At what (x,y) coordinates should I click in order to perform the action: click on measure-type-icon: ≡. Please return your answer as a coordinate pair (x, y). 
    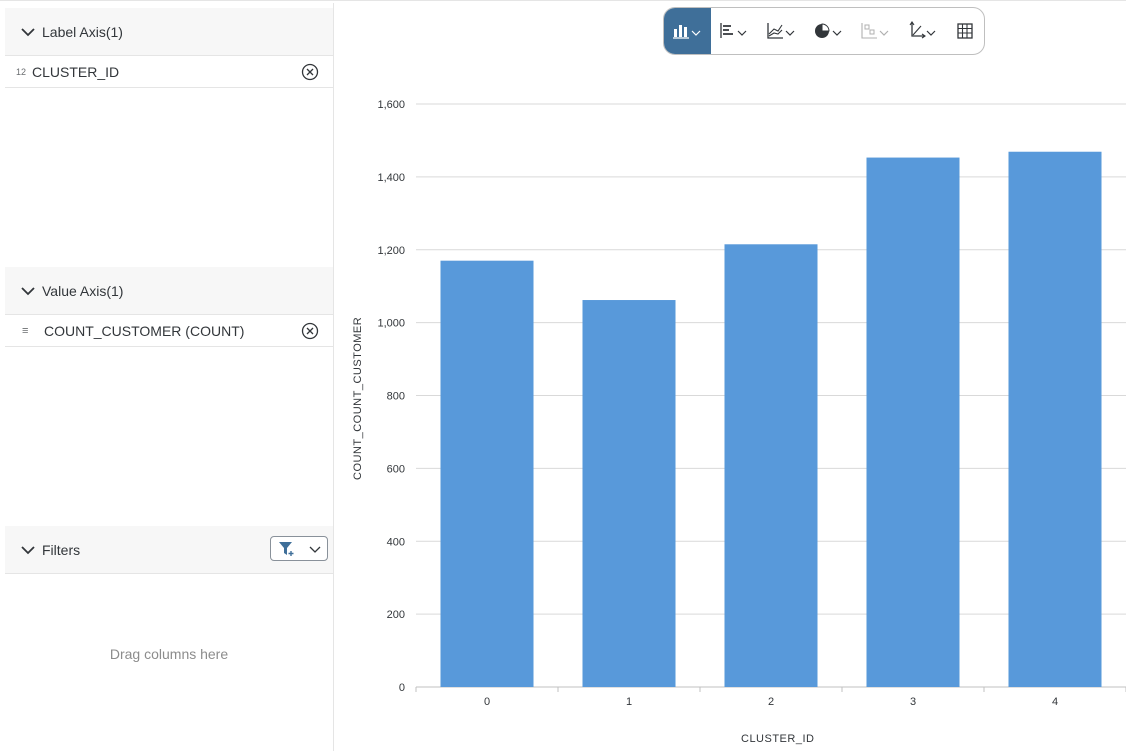
    Looking at the image, I should click on (25, 330).